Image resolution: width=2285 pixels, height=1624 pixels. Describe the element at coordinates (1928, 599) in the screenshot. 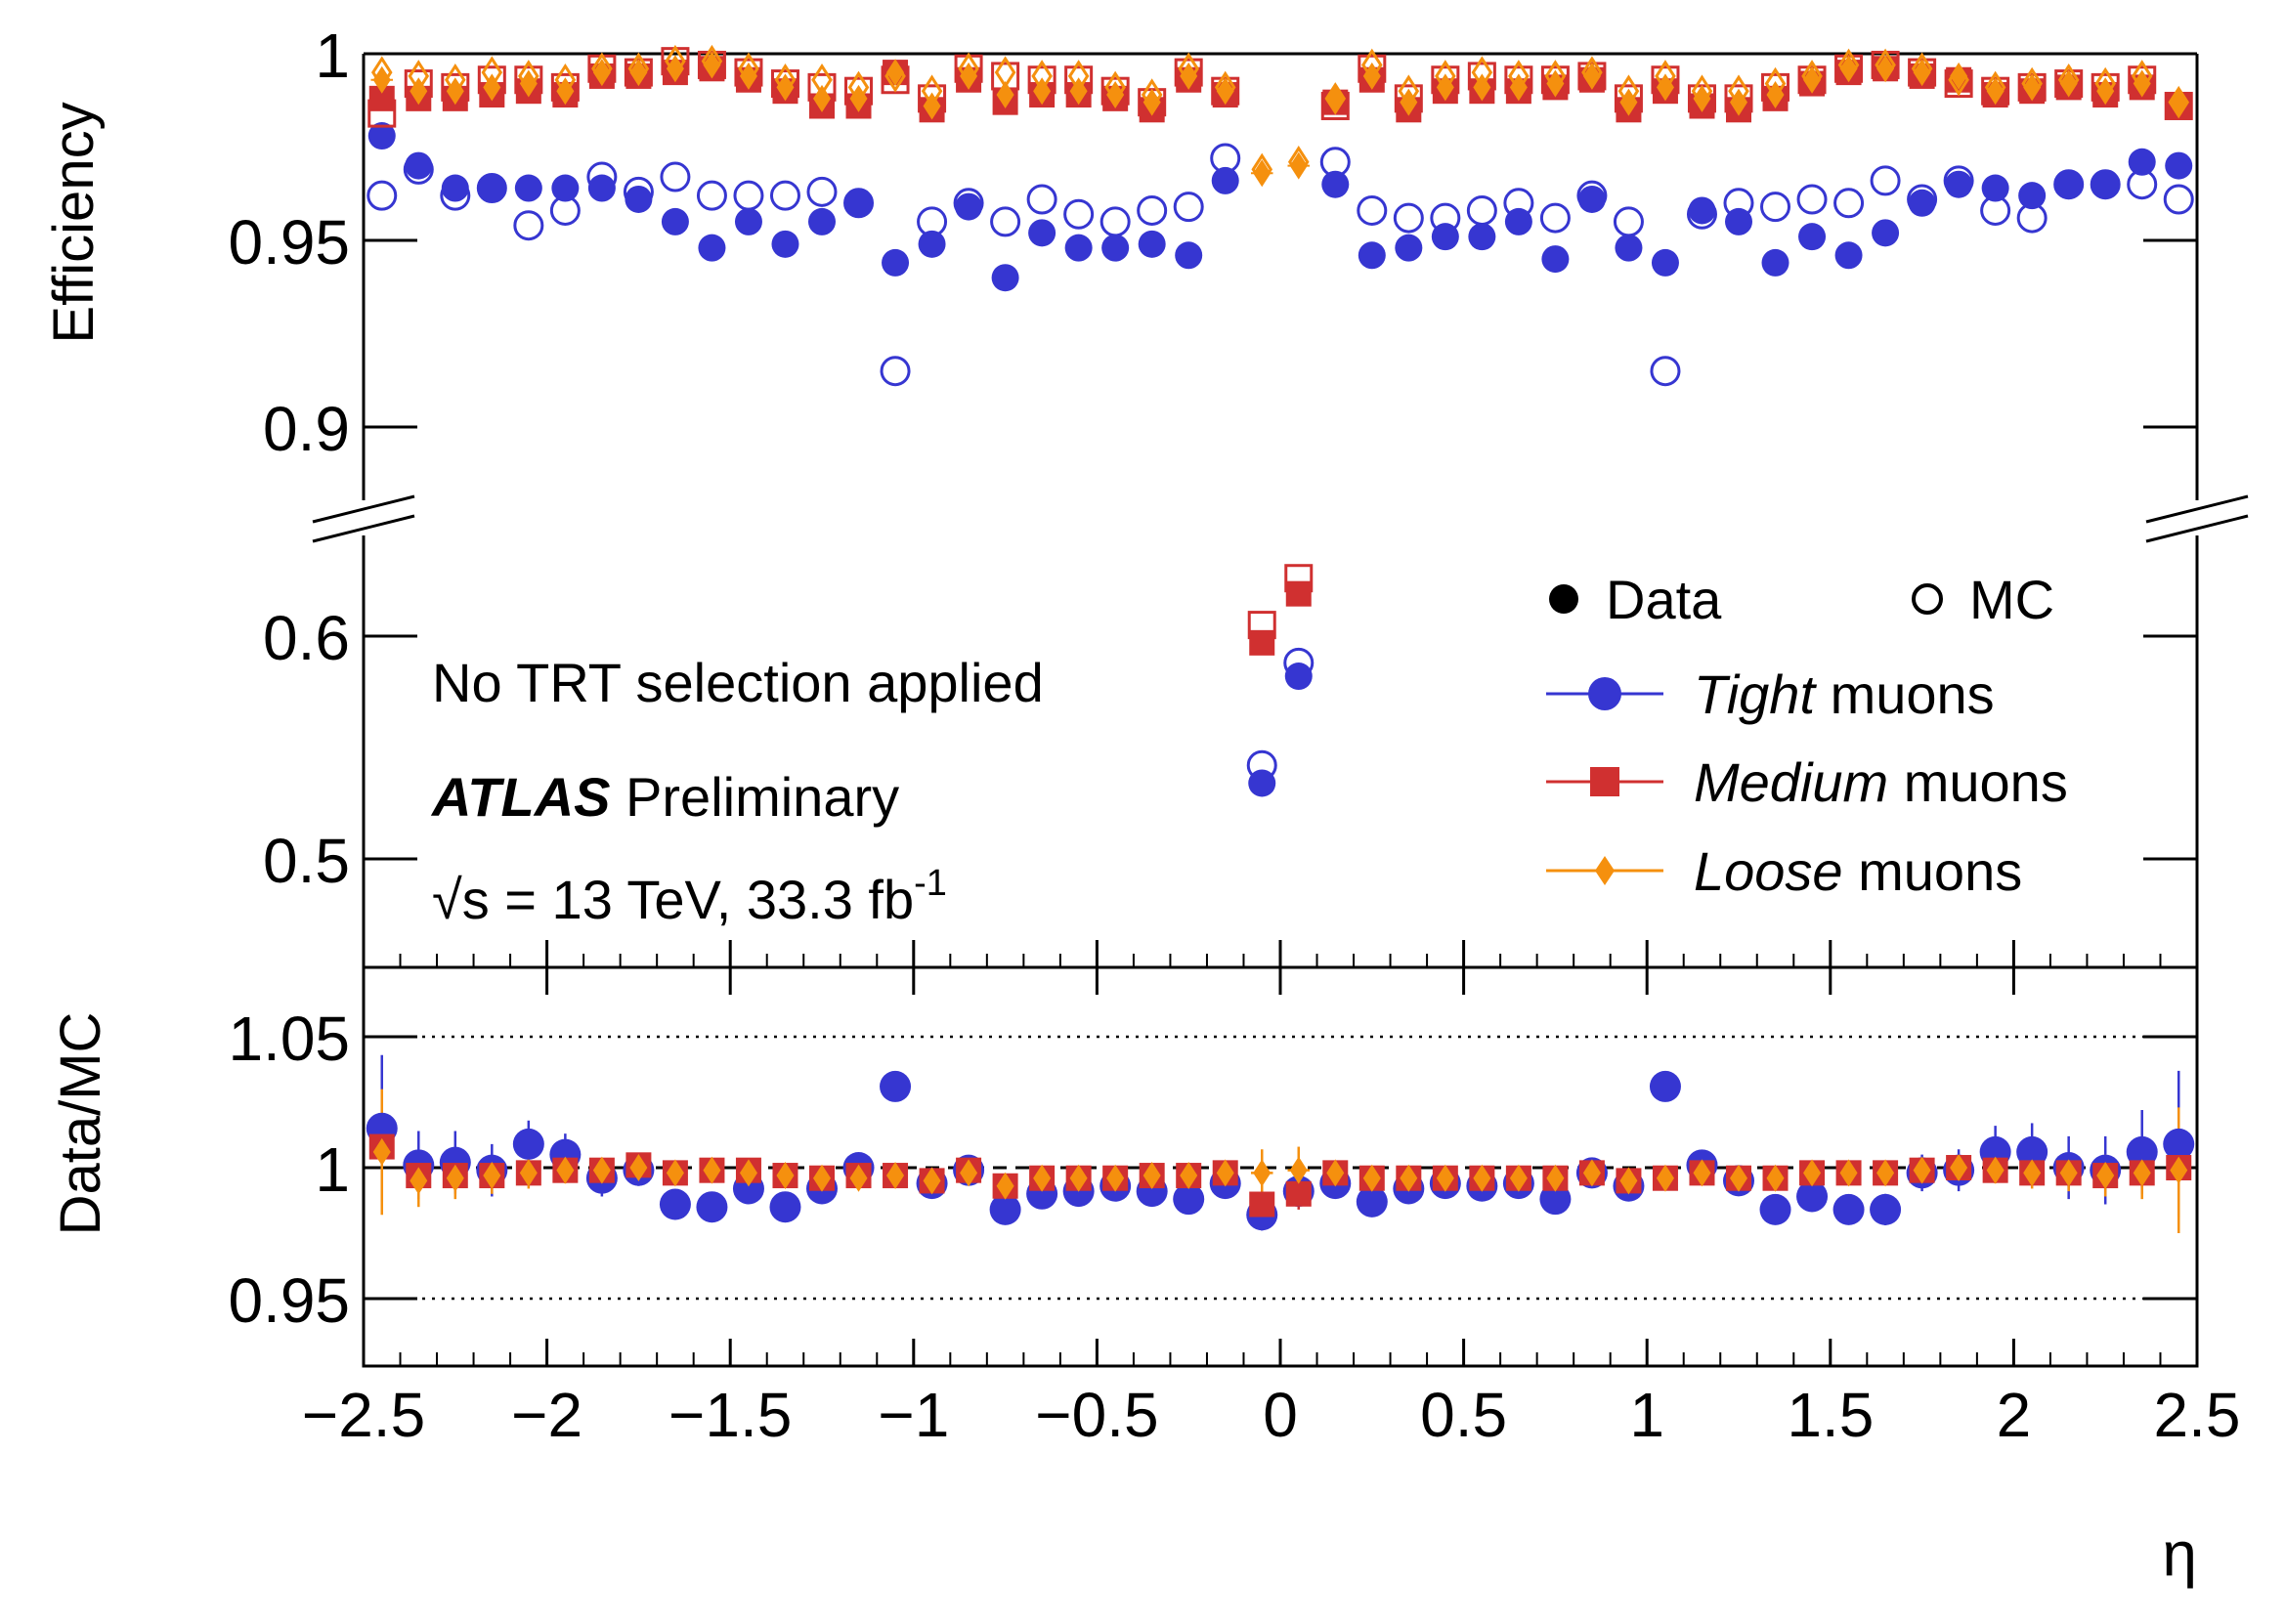

I see `legend-mc-marker` at that location.